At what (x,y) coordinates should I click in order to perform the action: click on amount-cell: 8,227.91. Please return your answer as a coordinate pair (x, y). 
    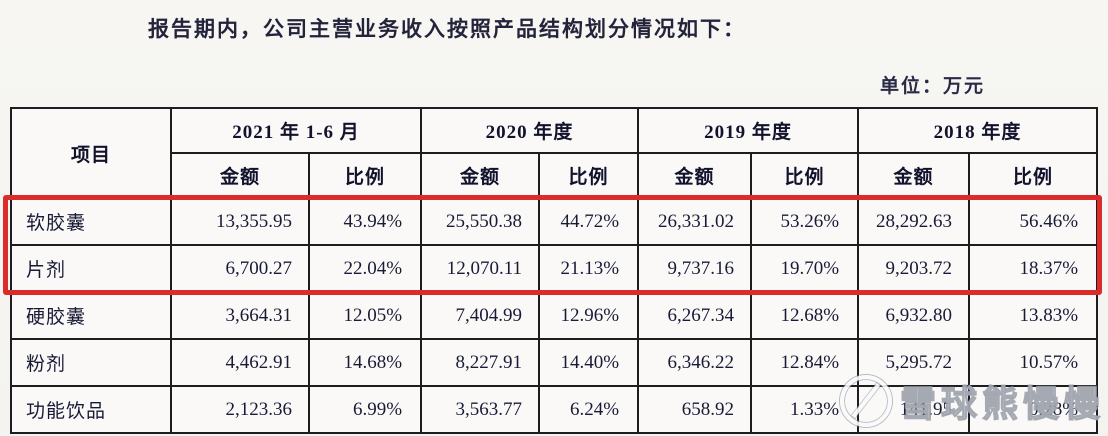
    Looking at the image, I should click on (480, 362).